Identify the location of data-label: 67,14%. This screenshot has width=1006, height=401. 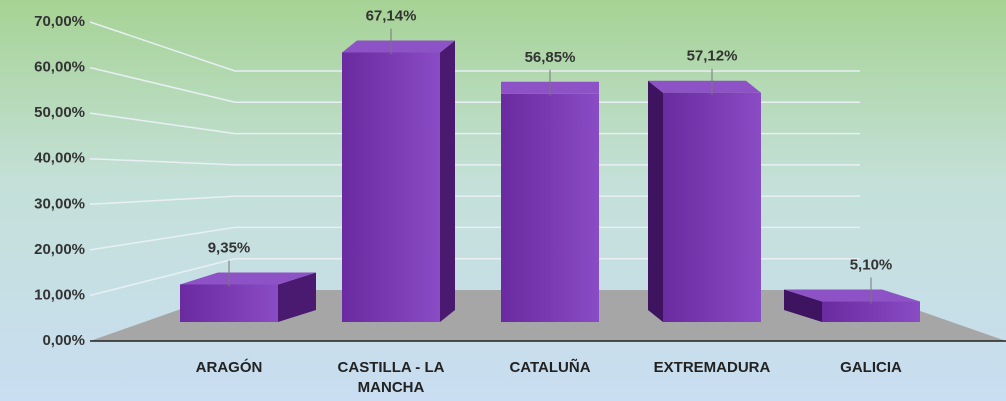
(391, 15).